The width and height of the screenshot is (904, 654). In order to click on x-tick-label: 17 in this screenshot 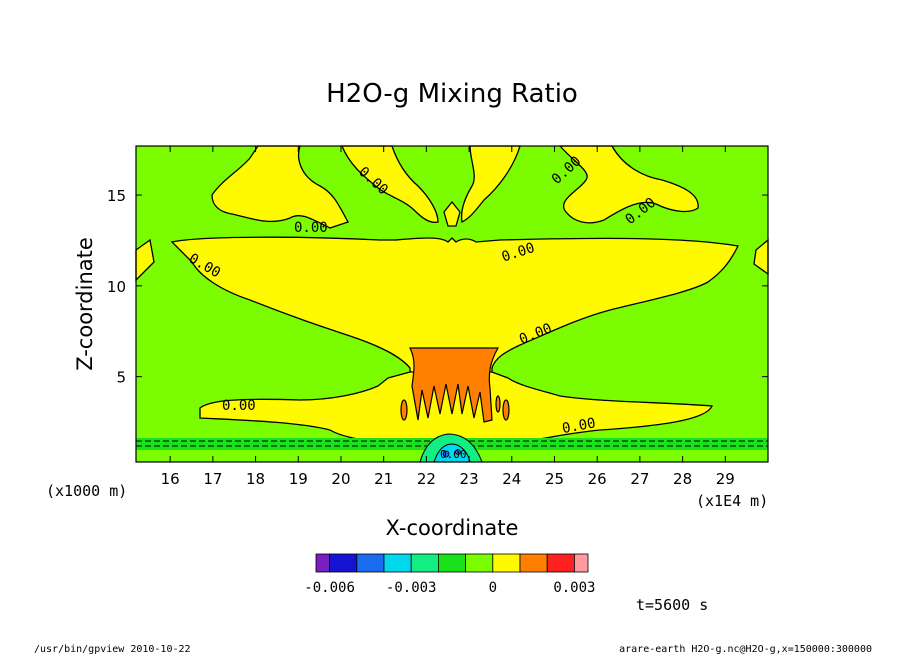, I will do `click(212, 479)`.